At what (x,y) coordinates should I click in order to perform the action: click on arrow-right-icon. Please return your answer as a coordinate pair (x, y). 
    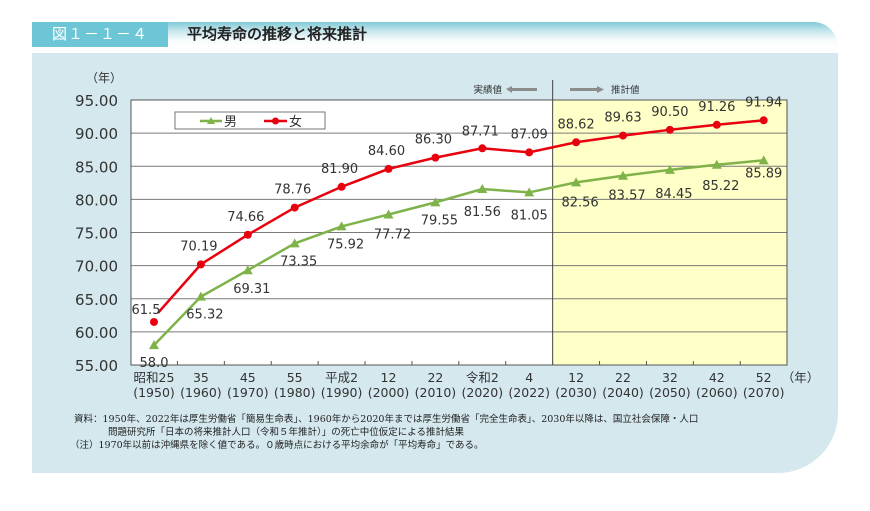
    Looking at the image, I should click on (587, 89).